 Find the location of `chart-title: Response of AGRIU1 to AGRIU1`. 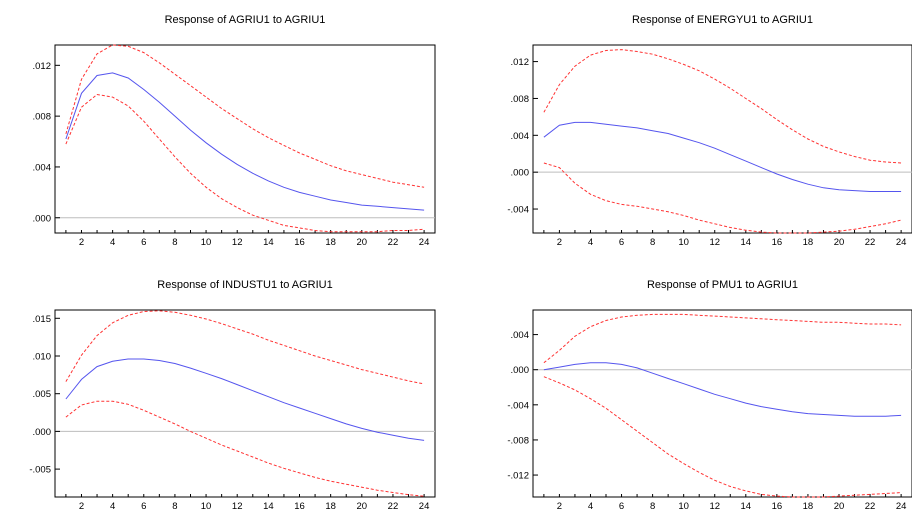

chart-title: Response of AGRIU1 to AGRIU1 is located at coordinates (245, 20).